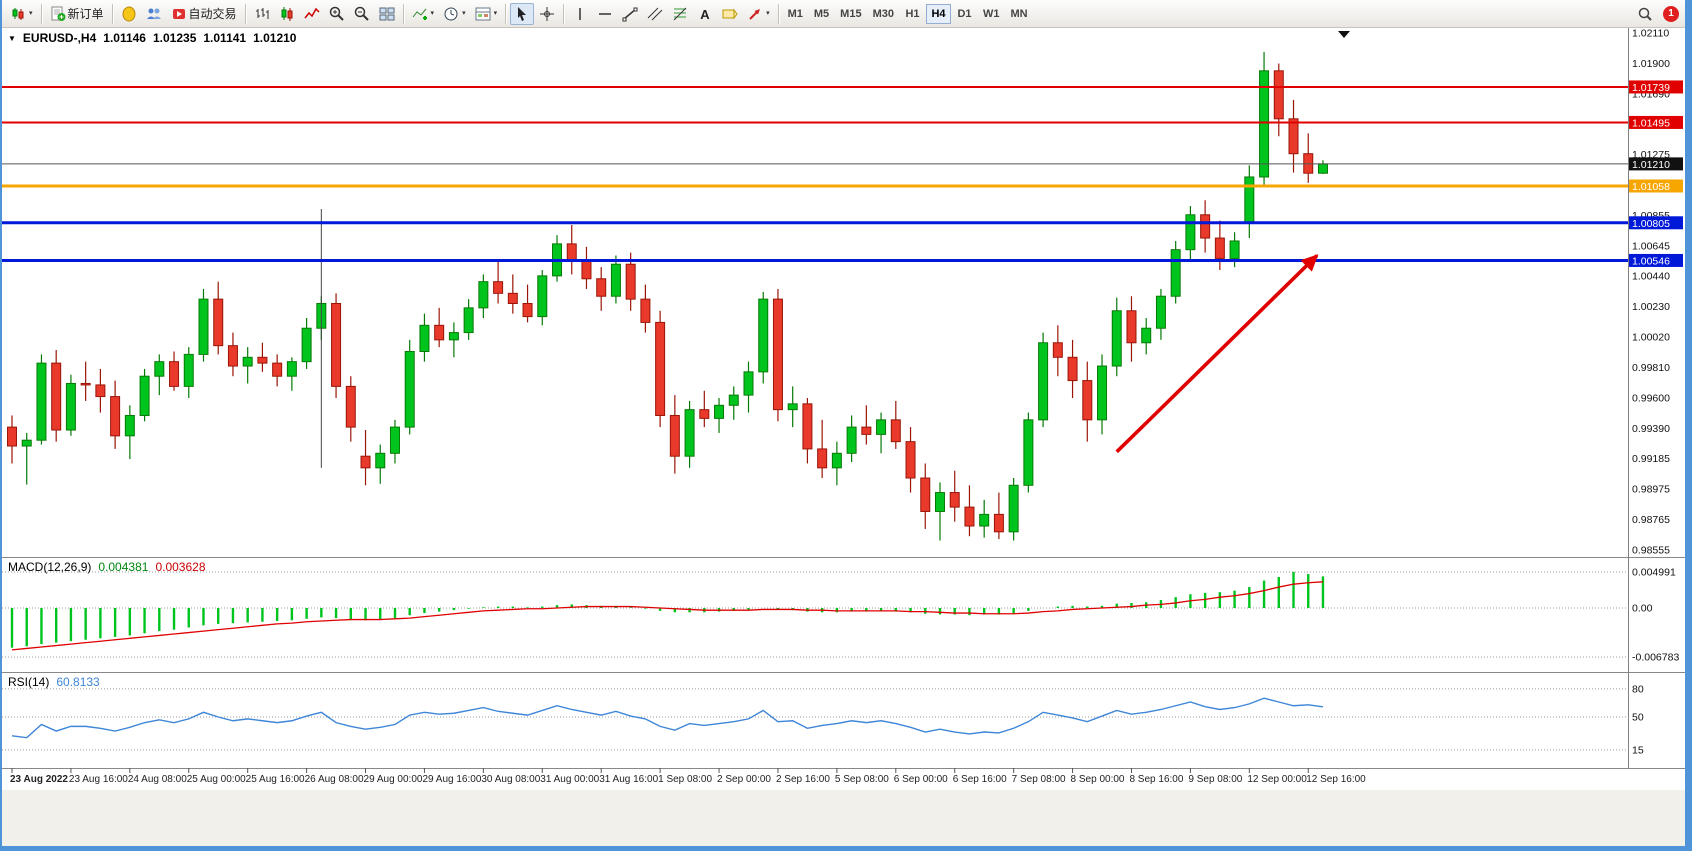  What do you see at coordinates (1651, 368) in the screenshot?
I see `svg-text: 0.99810` at bounding box center [1651, 368].